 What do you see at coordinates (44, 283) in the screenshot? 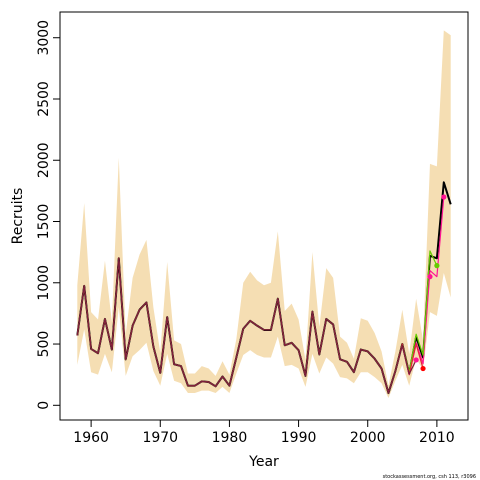
I see `y-tick-label: 1000` at bounding box center [44, 283].